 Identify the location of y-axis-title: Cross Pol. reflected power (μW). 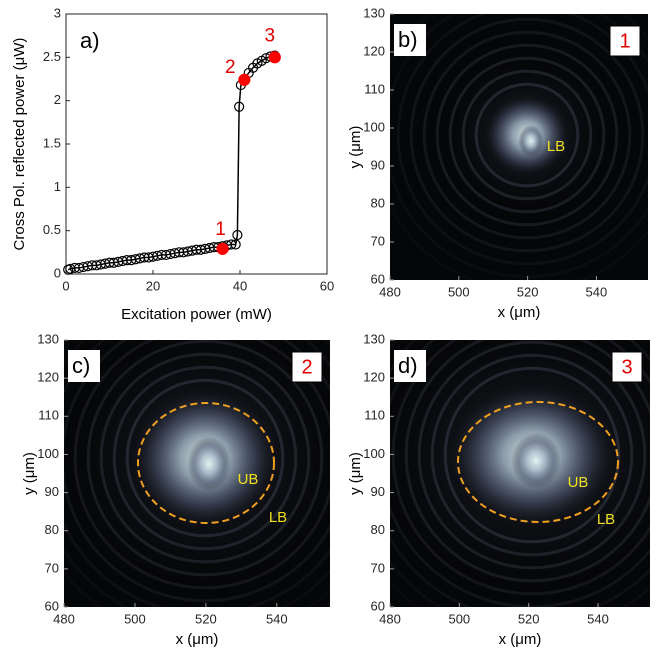
(19, 144).